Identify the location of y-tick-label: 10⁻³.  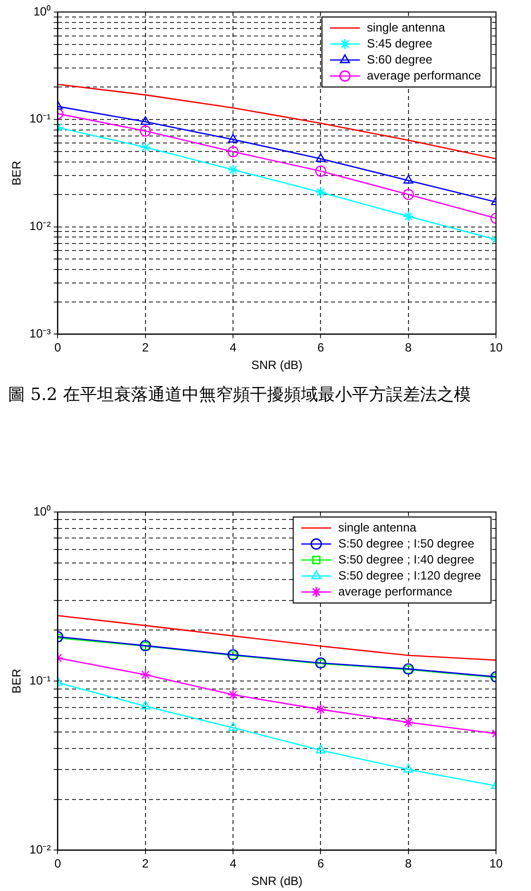
(40, 333).